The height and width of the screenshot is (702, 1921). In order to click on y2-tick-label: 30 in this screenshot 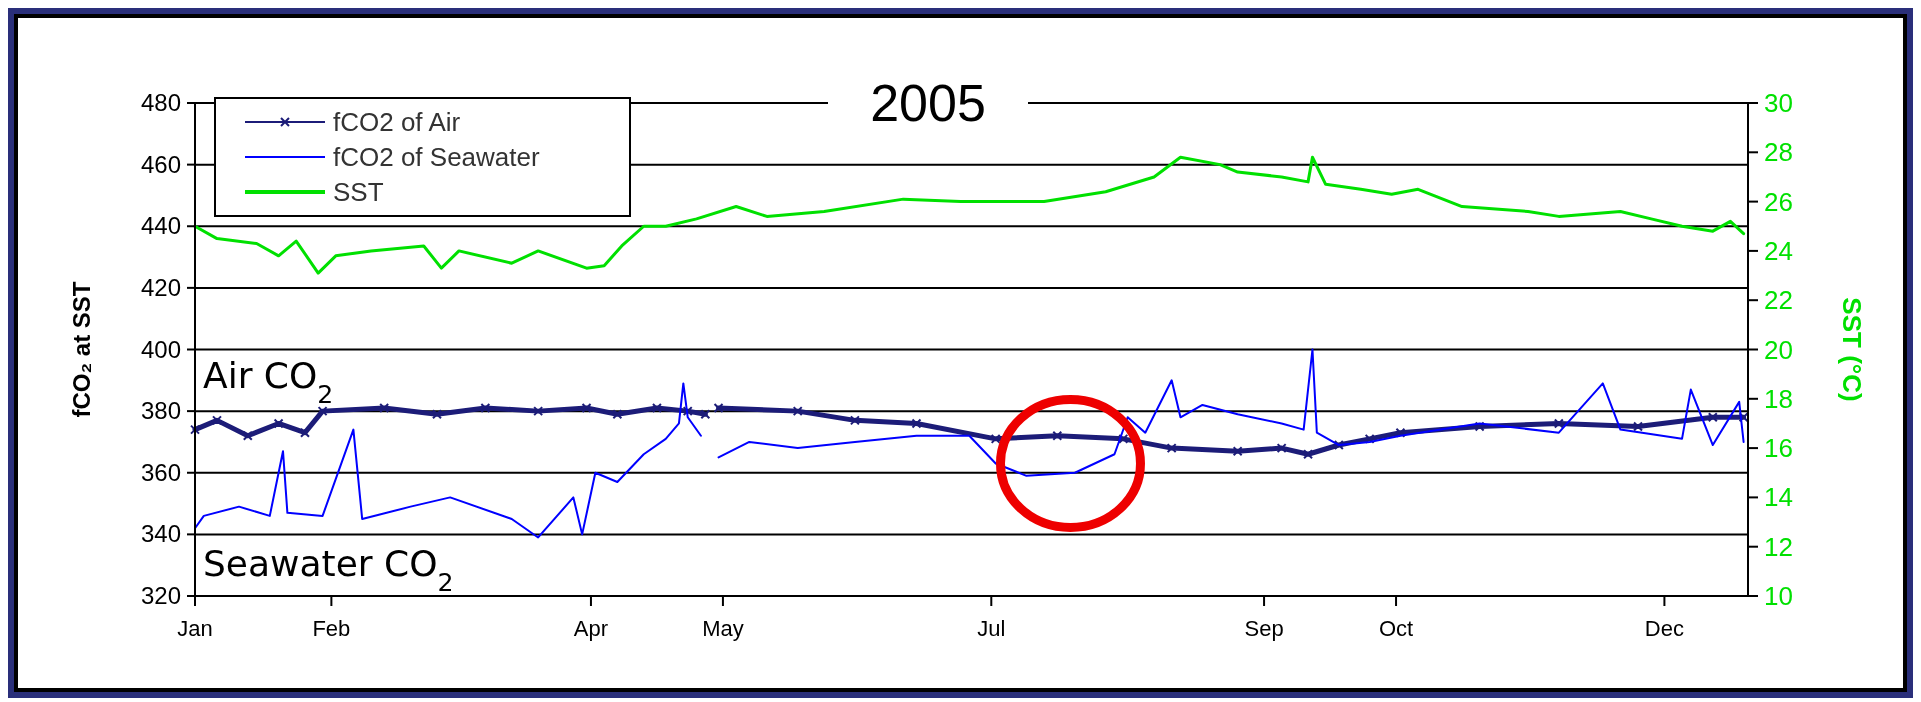, I will do `click(1778, 103)`.